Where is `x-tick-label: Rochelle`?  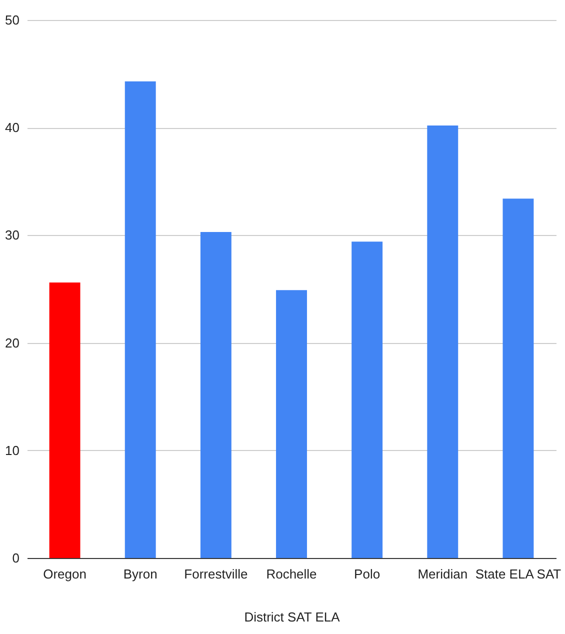
x-tick-label: Rochelle is located at coordinates (291, 574).